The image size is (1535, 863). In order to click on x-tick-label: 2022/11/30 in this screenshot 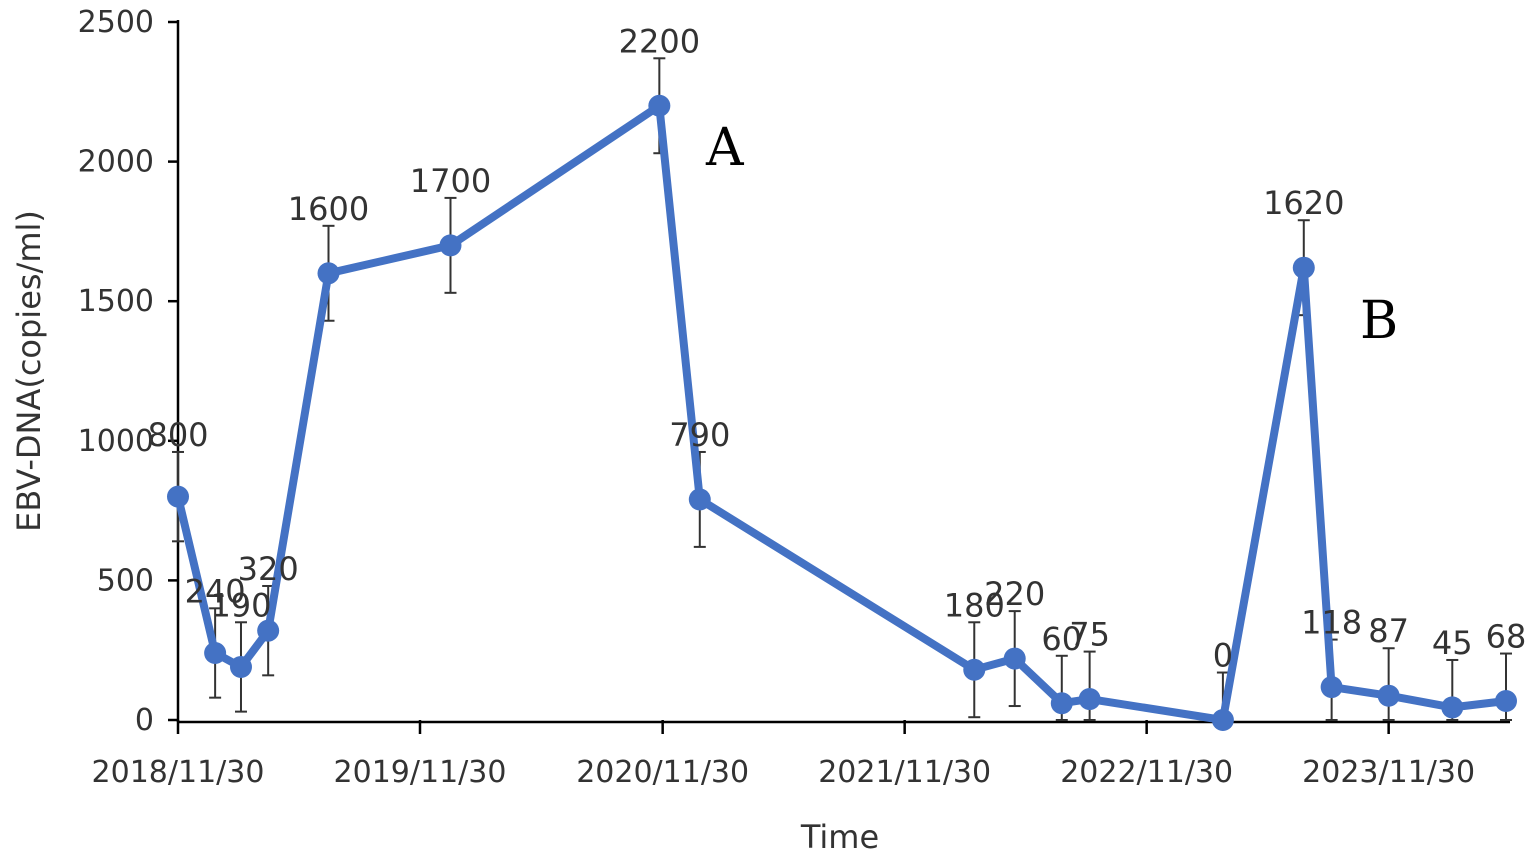, I will do `click(1146, 772)`.